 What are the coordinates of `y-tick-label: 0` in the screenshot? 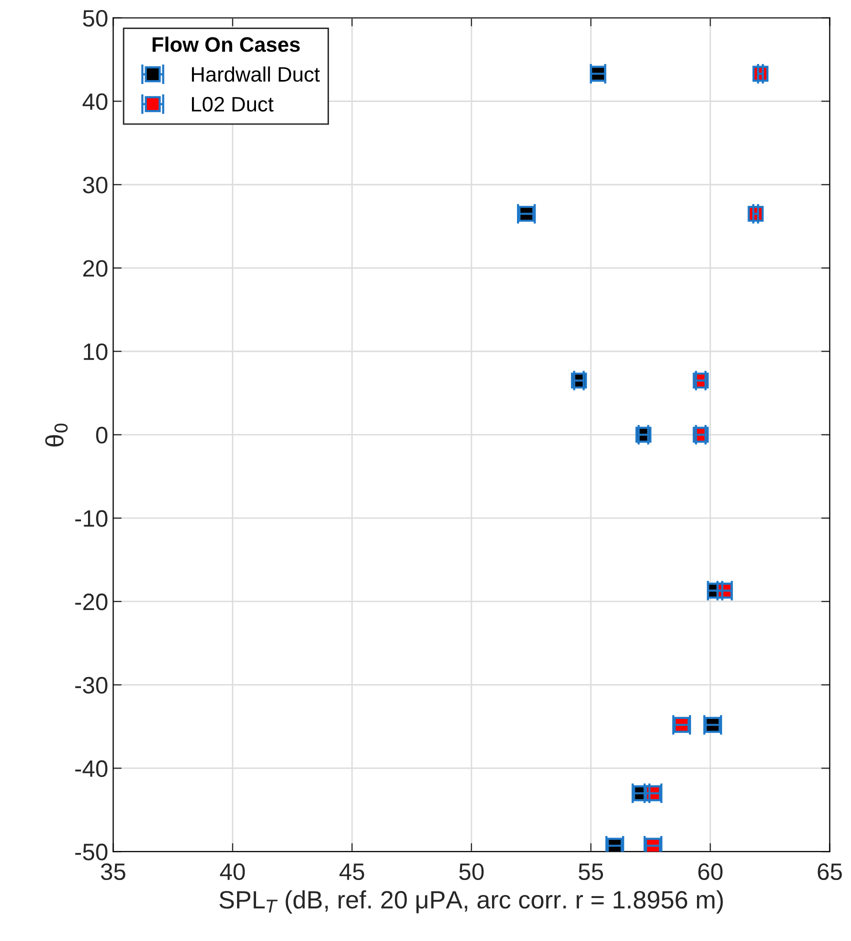 It's located at (102, 435).